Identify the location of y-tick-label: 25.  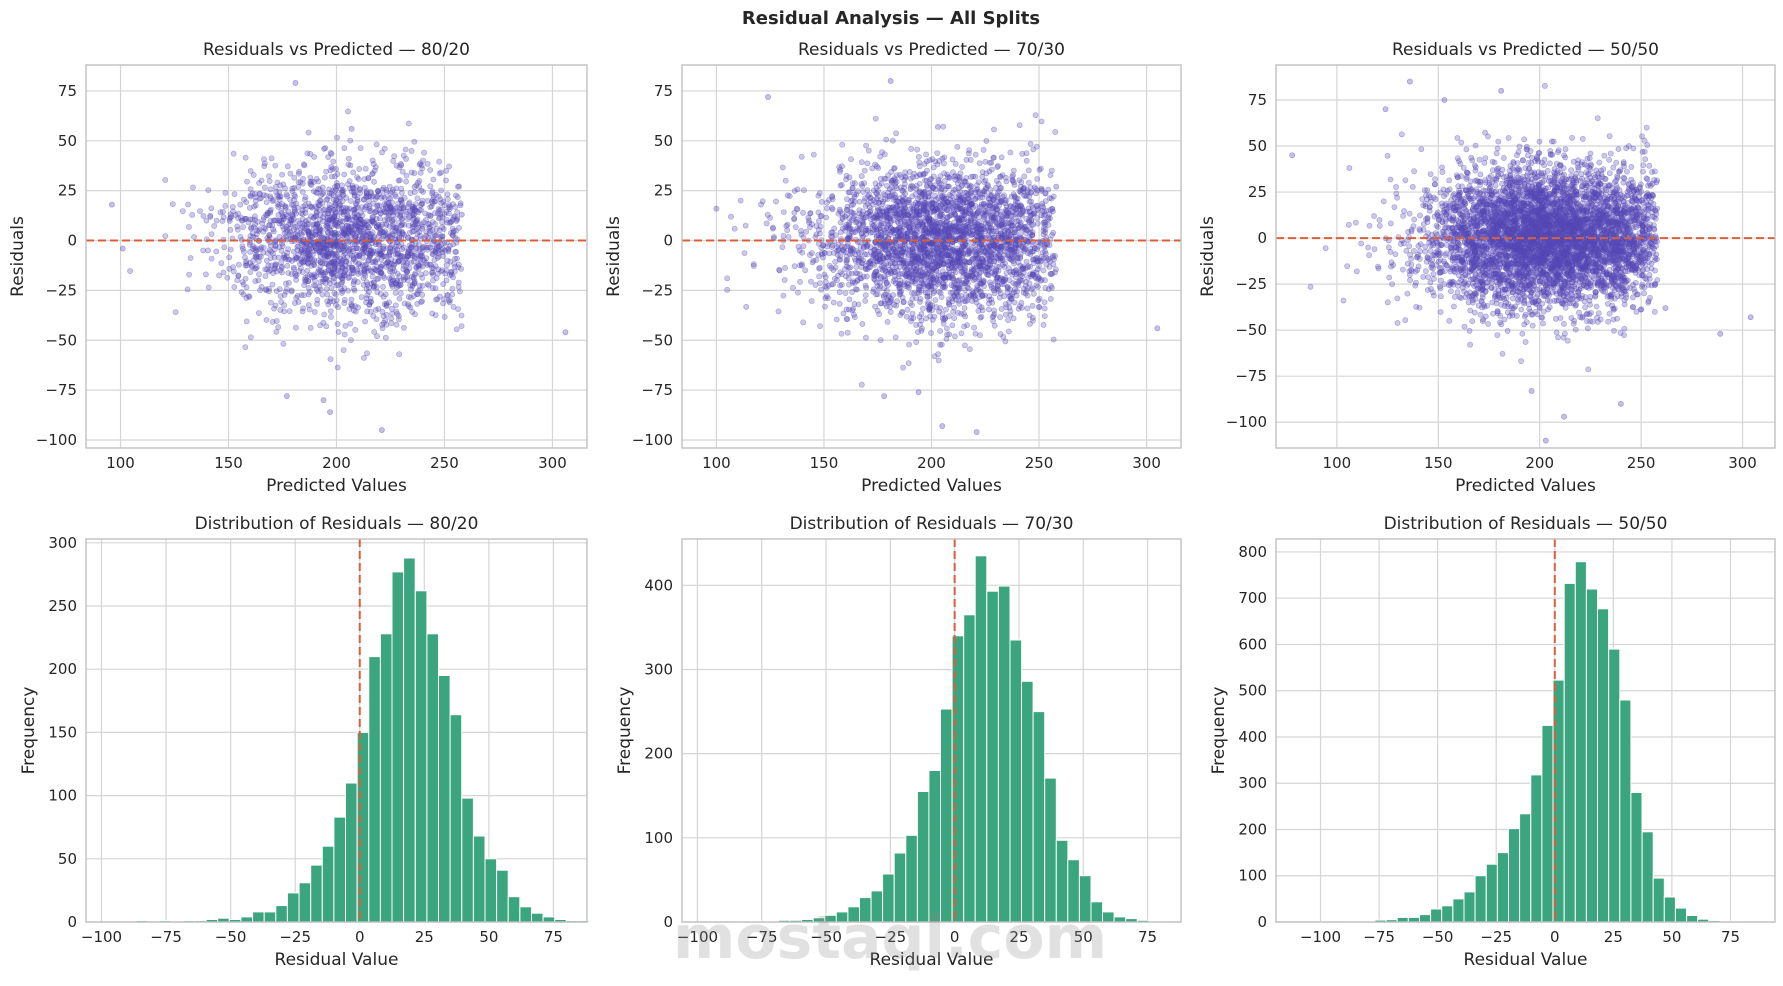
(663, 191).